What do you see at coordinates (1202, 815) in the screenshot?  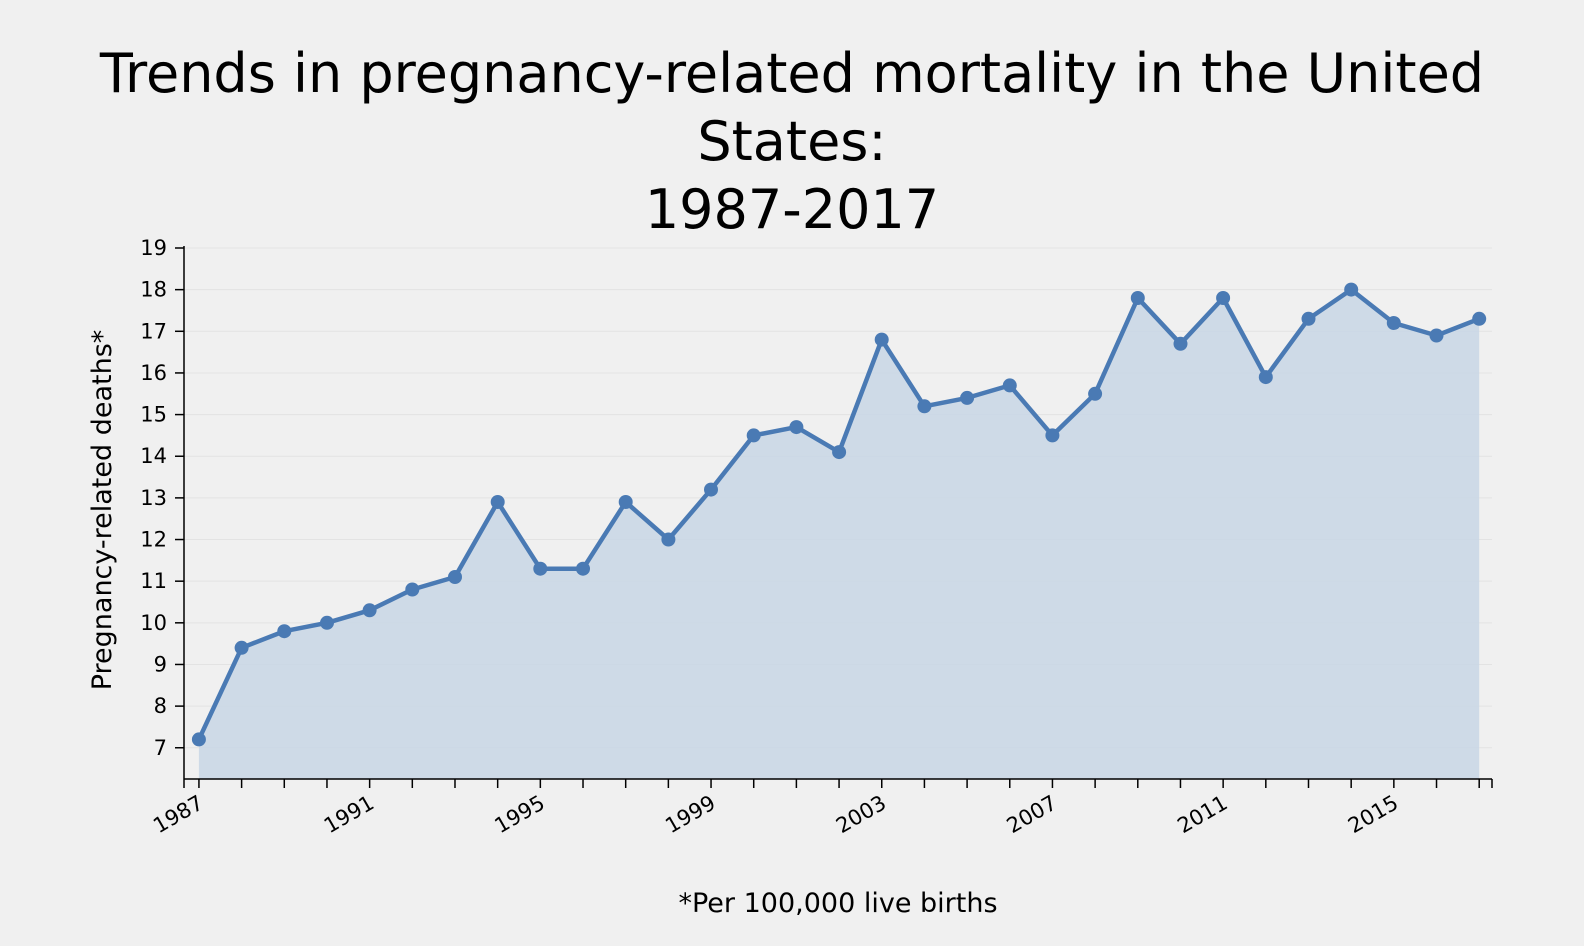 I see `x-tick-label-2011: 2011` at bounding box center [1202, 815].